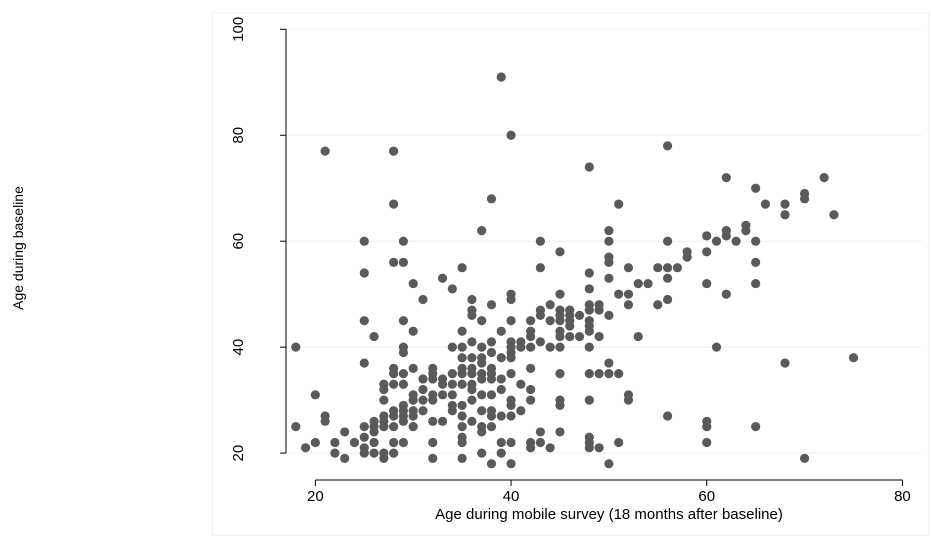  What do you see at coordinates (706, 496) in the screenshot?
I see `x-tick-label: 60` at bounding box center [706, 496].